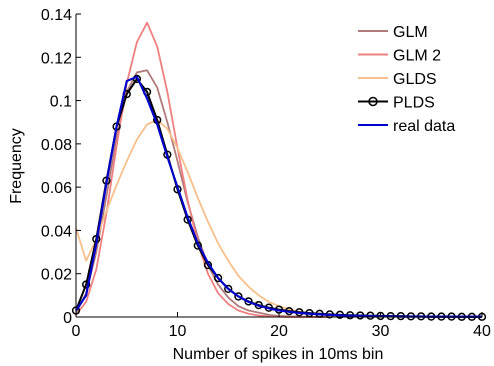 This screenshot has height=366, width=494. What do you see at coordinates (56, 15) in the screenshot?
I see `y-tick-label: 0.14` at bounding box center [56, 15].